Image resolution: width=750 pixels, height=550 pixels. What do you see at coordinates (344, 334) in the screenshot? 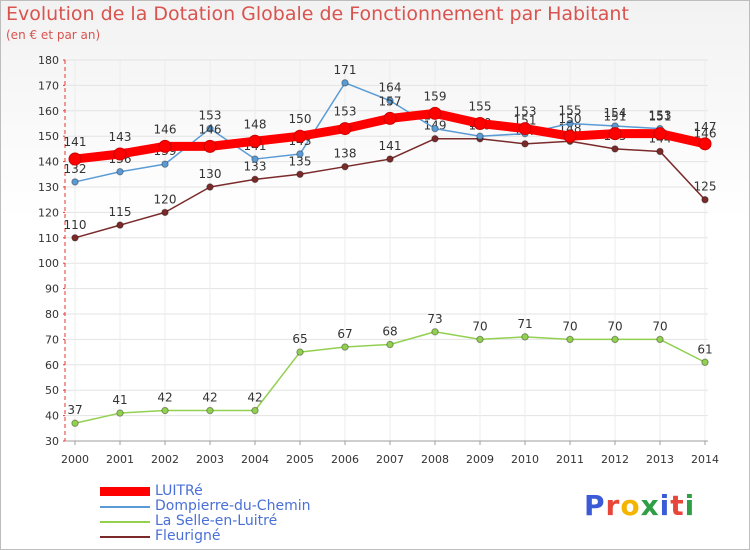
I see `data-label-la-selle-en-luitre: 67` at bounding box center [344, 334].